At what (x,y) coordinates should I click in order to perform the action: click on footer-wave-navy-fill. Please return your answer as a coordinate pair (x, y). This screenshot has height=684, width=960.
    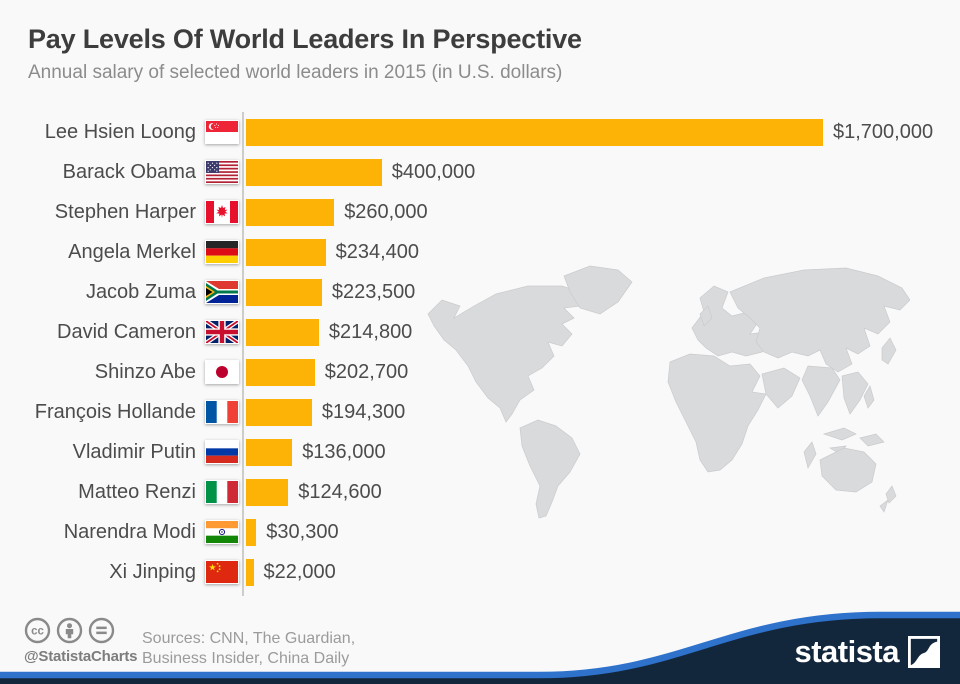
    Looking at the image, I should click on (480, 650).